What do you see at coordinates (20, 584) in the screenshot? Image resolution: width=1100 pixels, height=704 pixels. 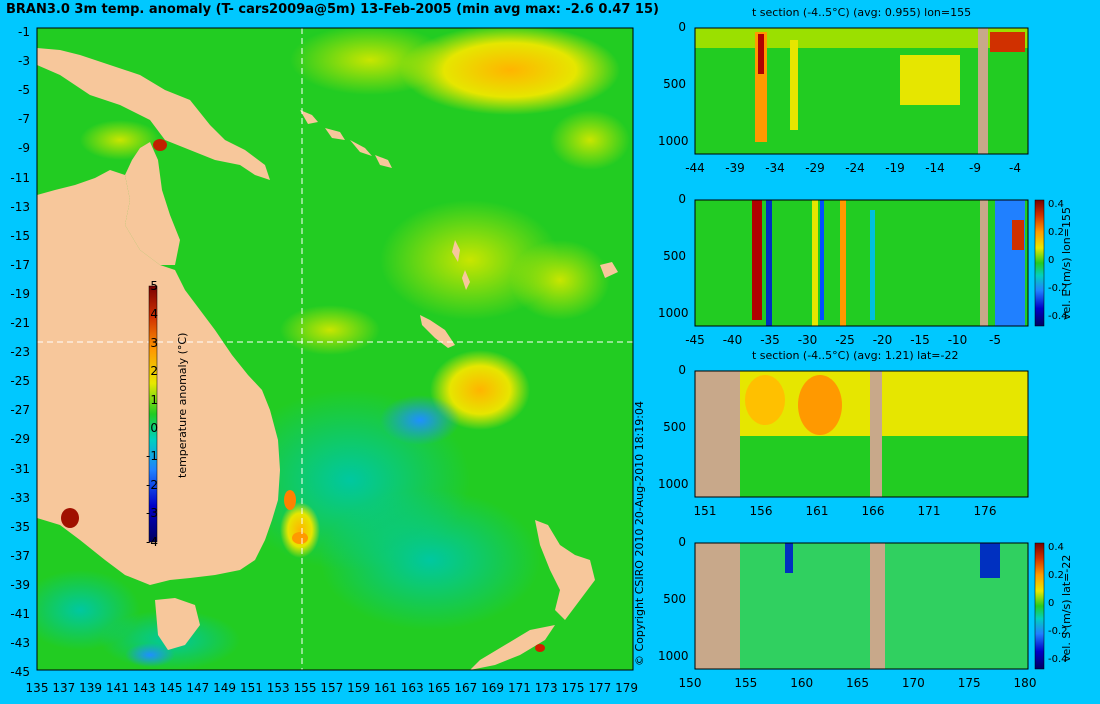 I see `map-y-tick: -39` at bounding box center [20, 584].